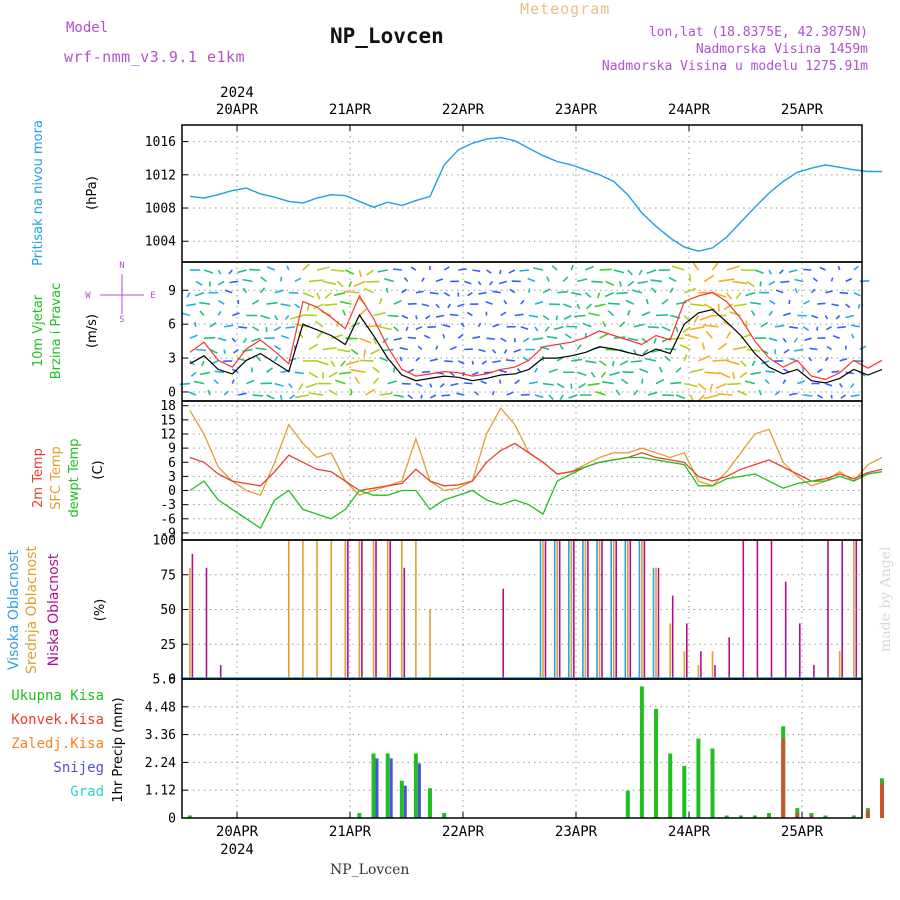 Image resolution: width=900 pixels, height=900 pixels. Describe the element at coordinates (168, 519) in the screenshot. I see `y-tick-label-temperature-1: -6` at that location.